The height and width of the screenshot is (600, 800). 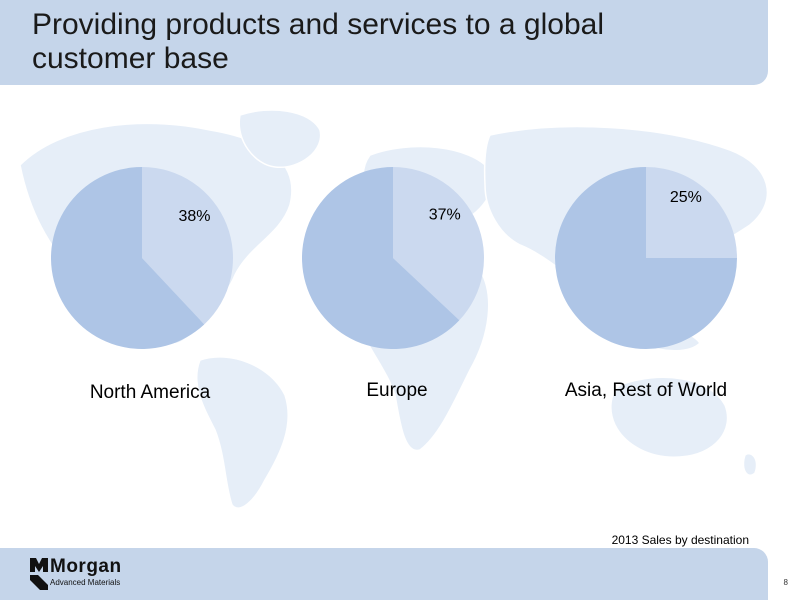 I want to click on pie-title: North America, so click(x=150, y=392).